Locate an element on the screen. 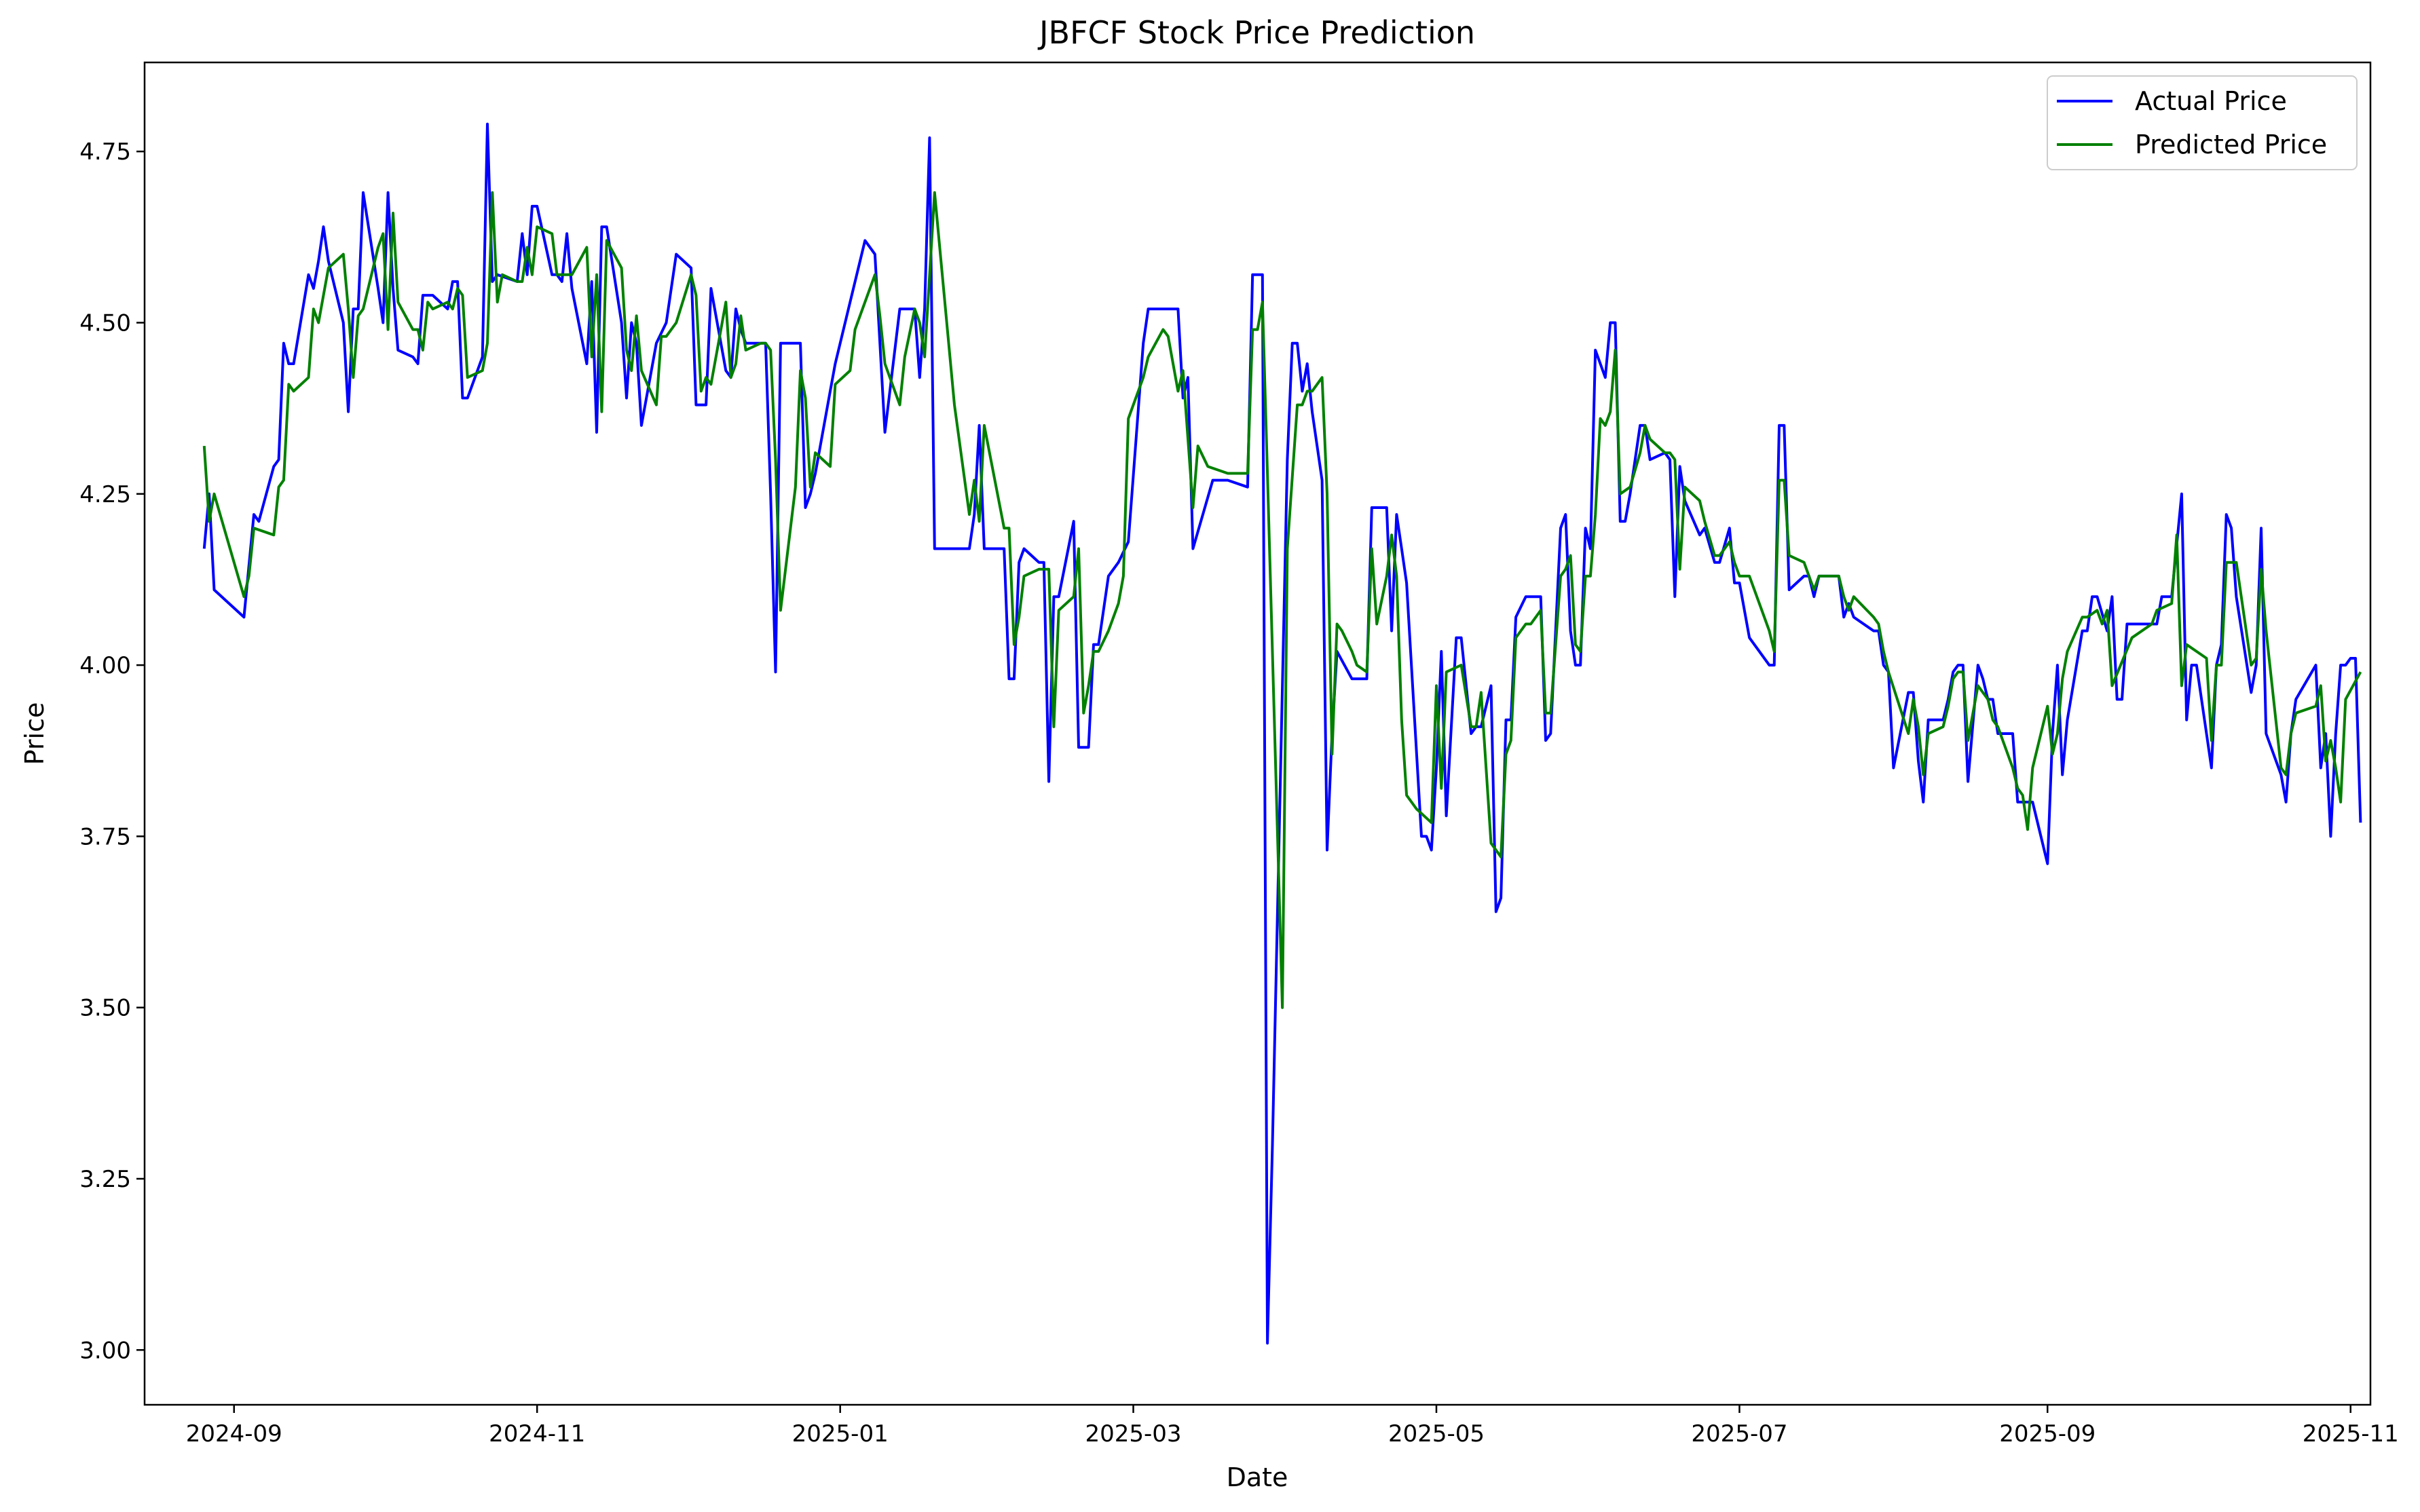 The image size is (2420, 1512). chart-title: JBFCF Stock Price Prediction is located at coordinates (1256, 32).